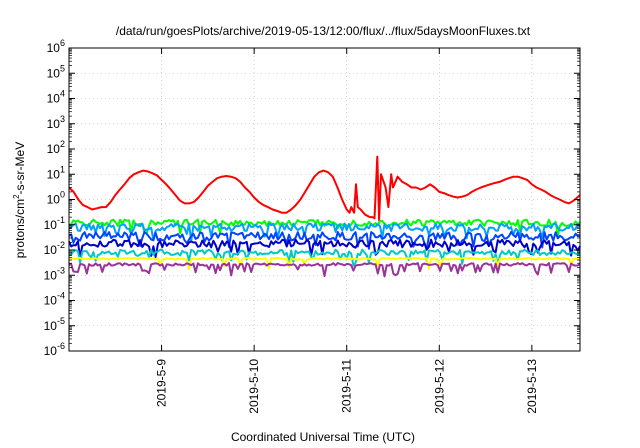 The image size is (640, 448). I want to click on x-axis-label: Coordinated Universal Time (UTC), so click(323, 437).